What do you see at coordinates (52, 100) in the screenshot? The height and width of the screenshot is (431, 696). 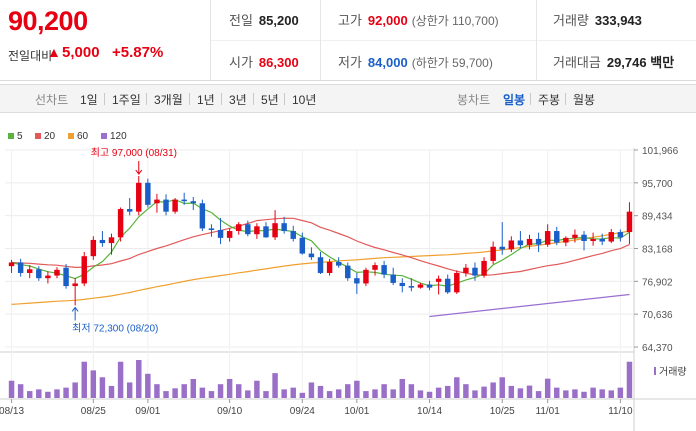 I see `line-chart-label: 선차트` at bounding box center [52, 100].